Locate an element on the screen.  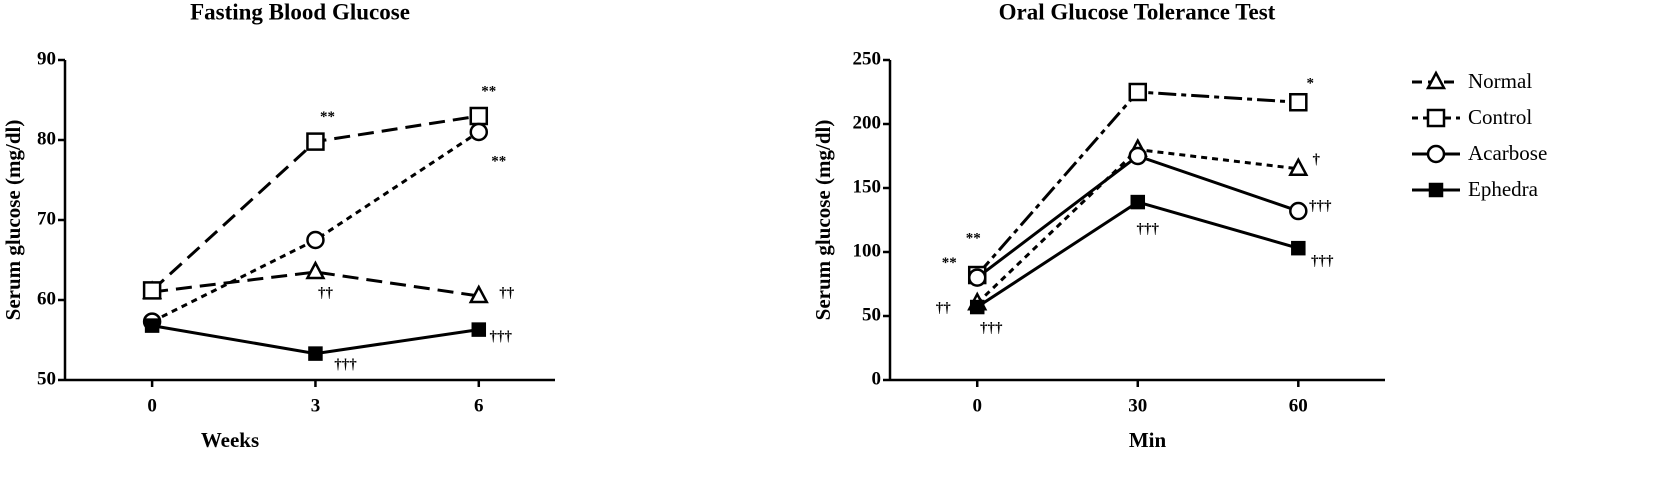
x-tick-label: 3 is located at coordinates (316, 405).